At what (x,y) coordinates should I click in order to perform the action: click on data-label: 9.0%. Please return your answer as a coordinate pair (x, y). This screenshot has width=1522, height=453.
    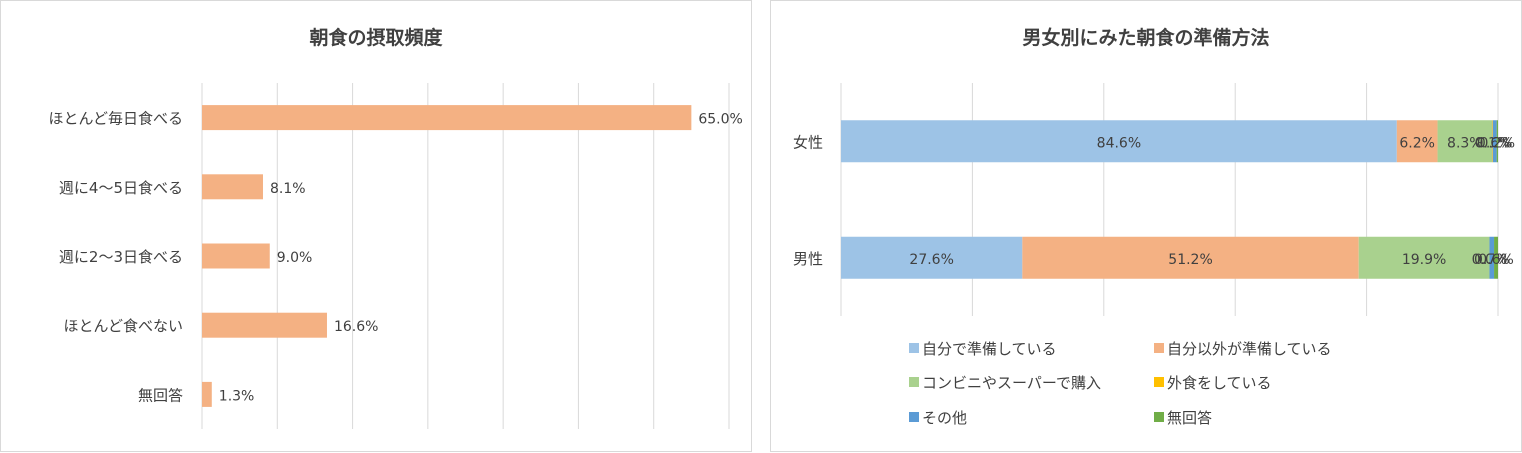
    Looking at the image, I should click on (295, 258).